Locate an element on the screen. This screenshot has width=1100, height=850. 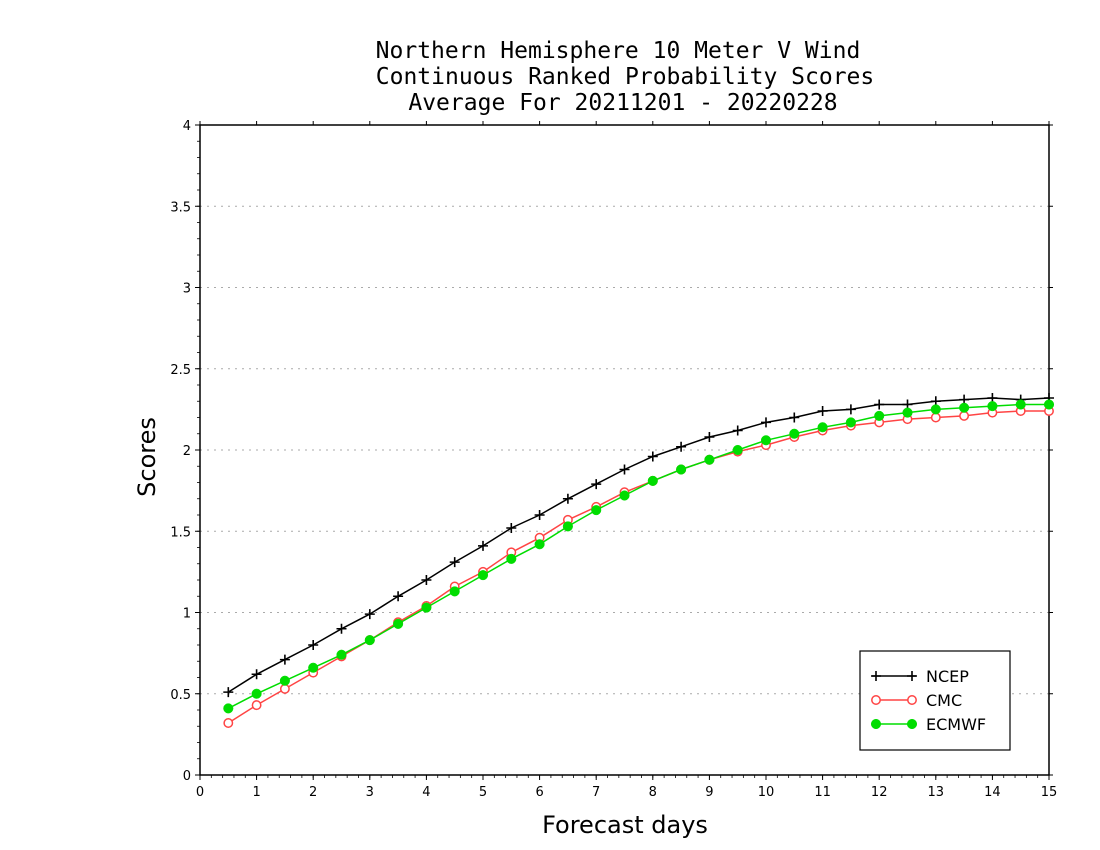
x-axis-label: Forecast days is located at coordinates (625, 825).